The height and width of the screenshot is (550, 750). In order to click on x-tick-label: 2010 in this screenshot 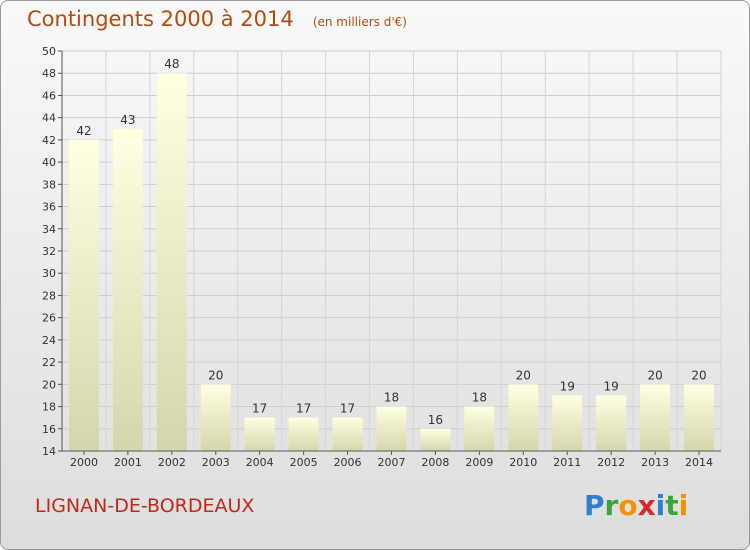, I will do `click(523, 462)`.